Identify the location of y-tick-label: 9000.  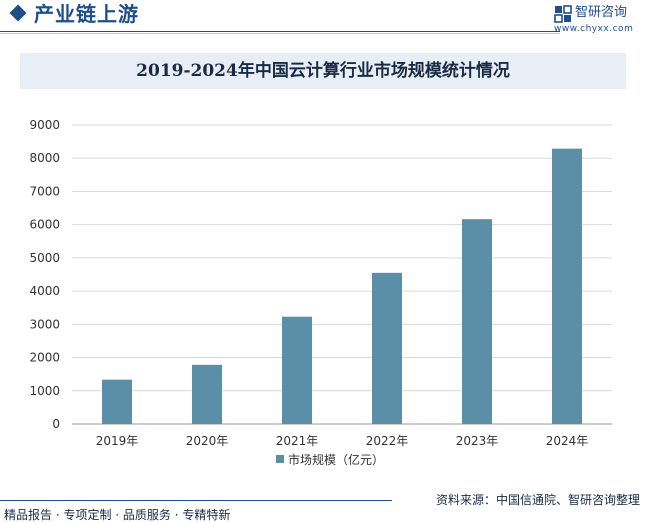
(44, 125).